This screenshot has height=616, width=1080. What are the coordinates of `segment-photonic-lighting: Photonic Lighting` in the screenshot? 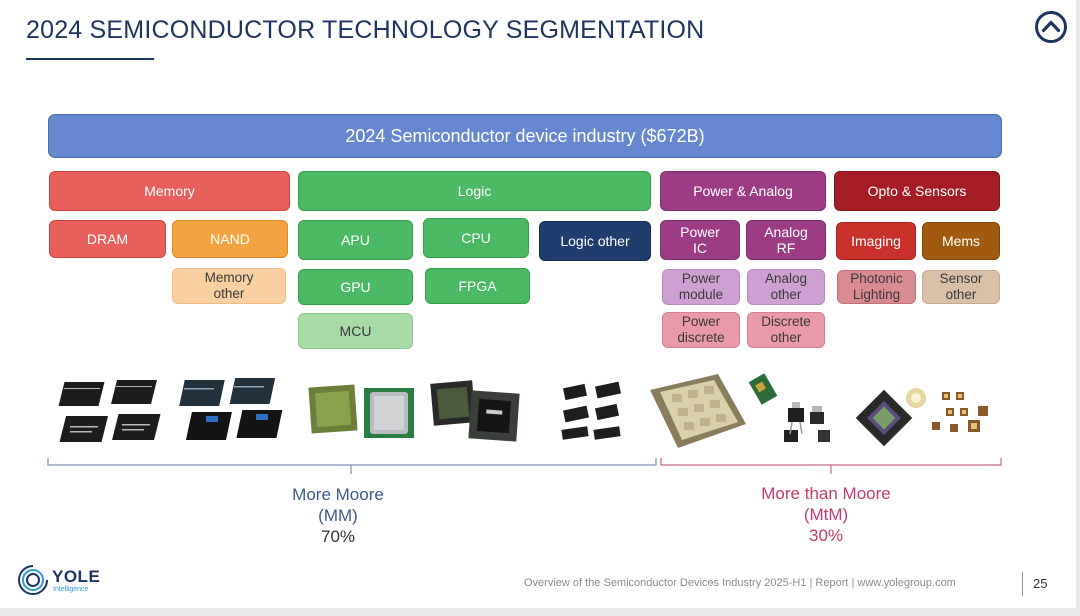 It's located at (876, 287).